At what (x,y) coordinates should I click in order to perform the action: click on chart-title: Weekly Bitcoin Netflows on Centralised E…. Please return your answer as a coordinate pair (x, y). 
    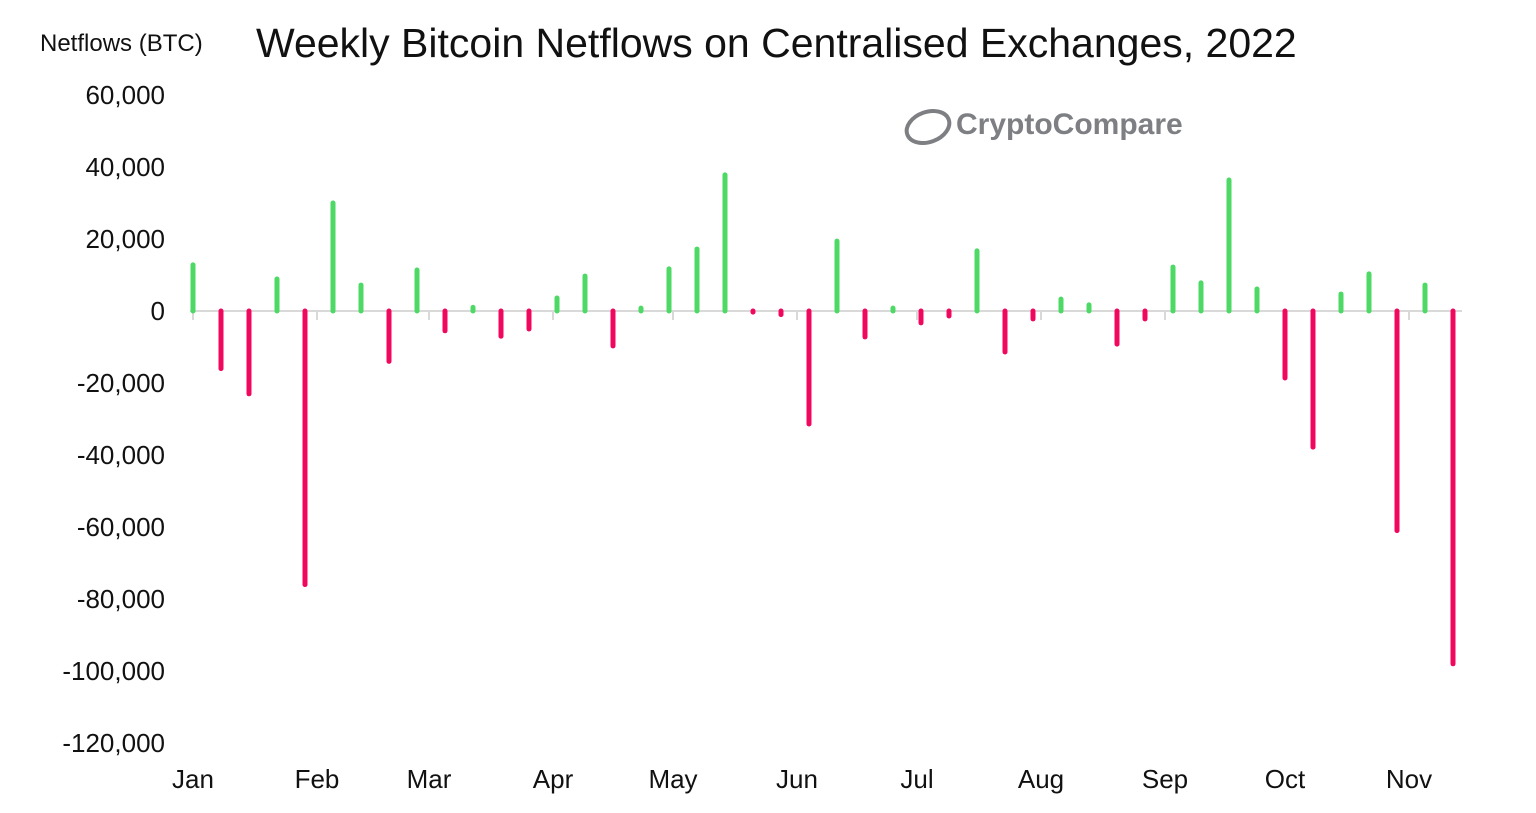
    Looking at the image, I should click on (776, 43).